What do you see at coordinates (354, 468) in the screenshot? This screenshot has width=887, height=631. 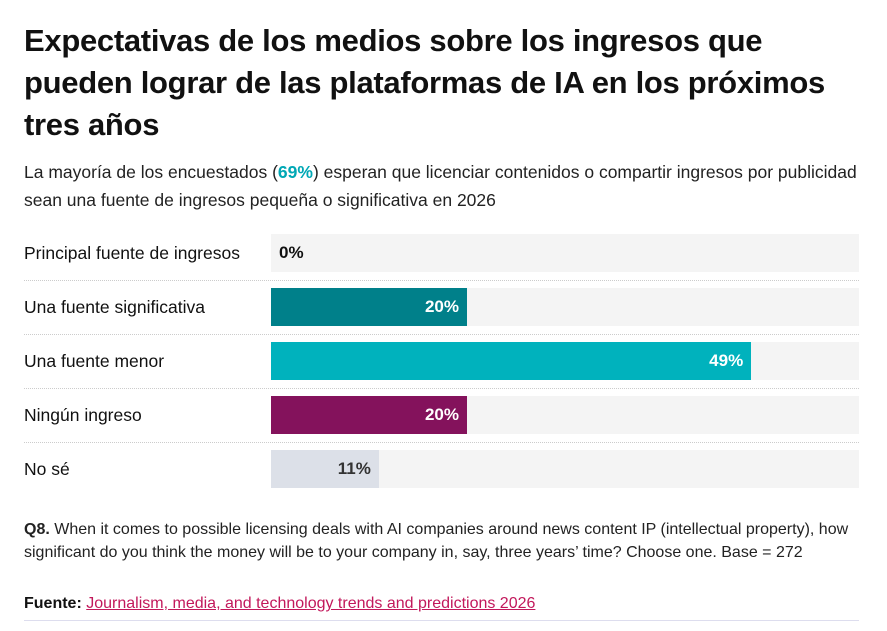 I see `value-label: 11%` at bounding box center [354, 468].